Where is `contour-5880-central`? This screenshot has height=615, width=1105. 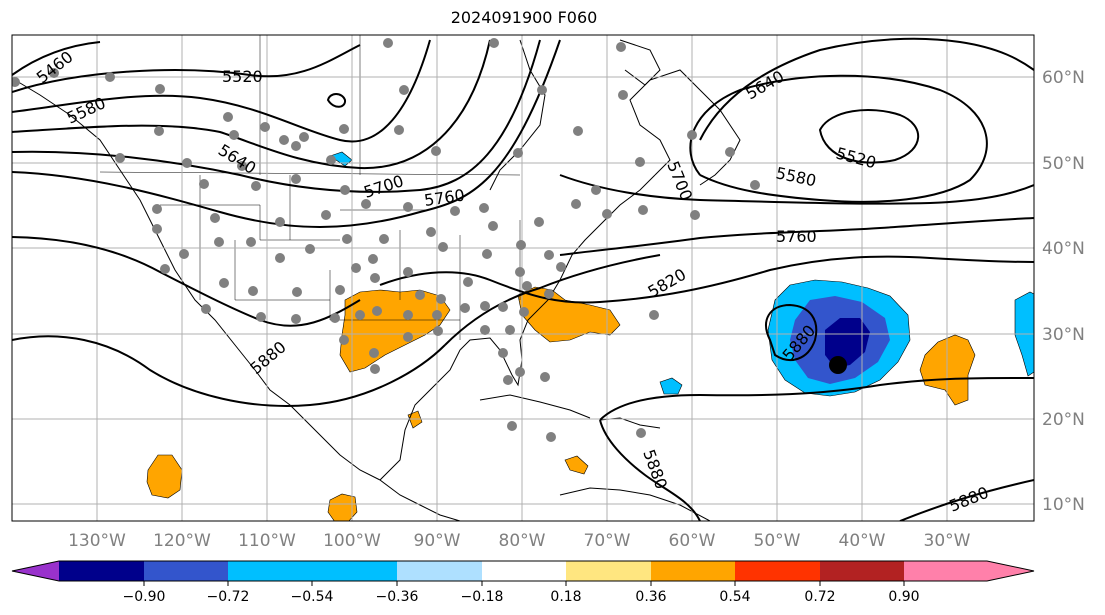
contour-5880-central is located at coordinates (552, 300).